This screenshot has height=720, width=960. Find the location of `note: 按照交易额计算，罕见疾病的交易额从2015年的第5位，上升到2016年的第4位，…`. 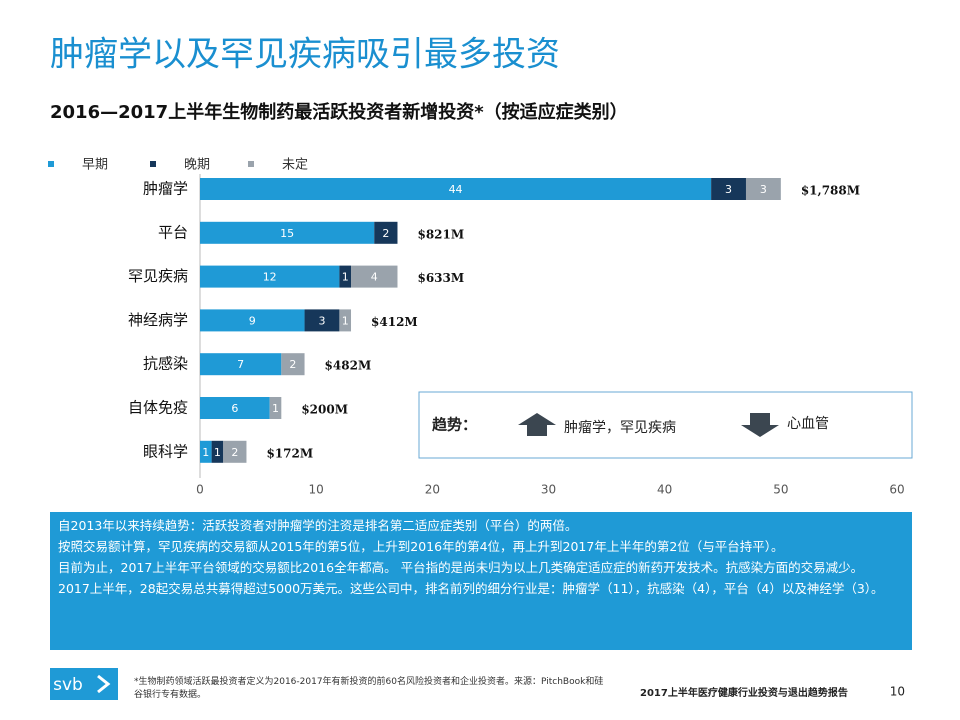

note: 按照交易额计算，罕见疾病的交易额从2015年的第5位，上升到2016年的第4位，… is located at coordinates (421, 546).